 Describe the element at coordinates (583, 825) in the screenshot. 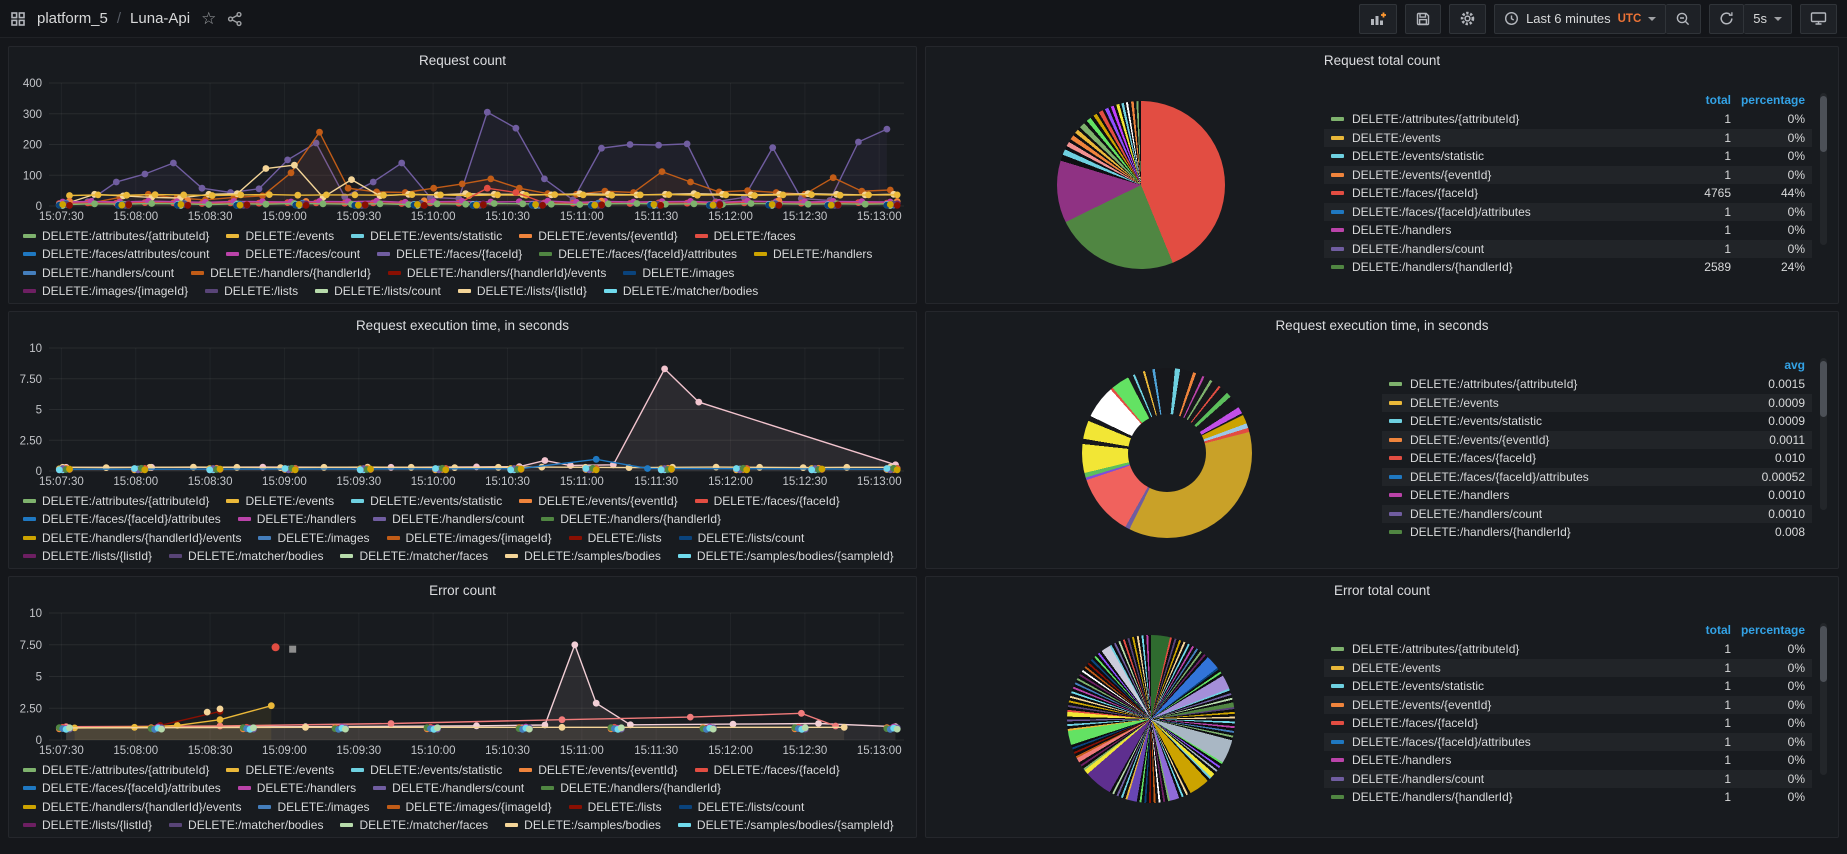

I see `legend-item: DELETE:/samples/bodies` at that location.